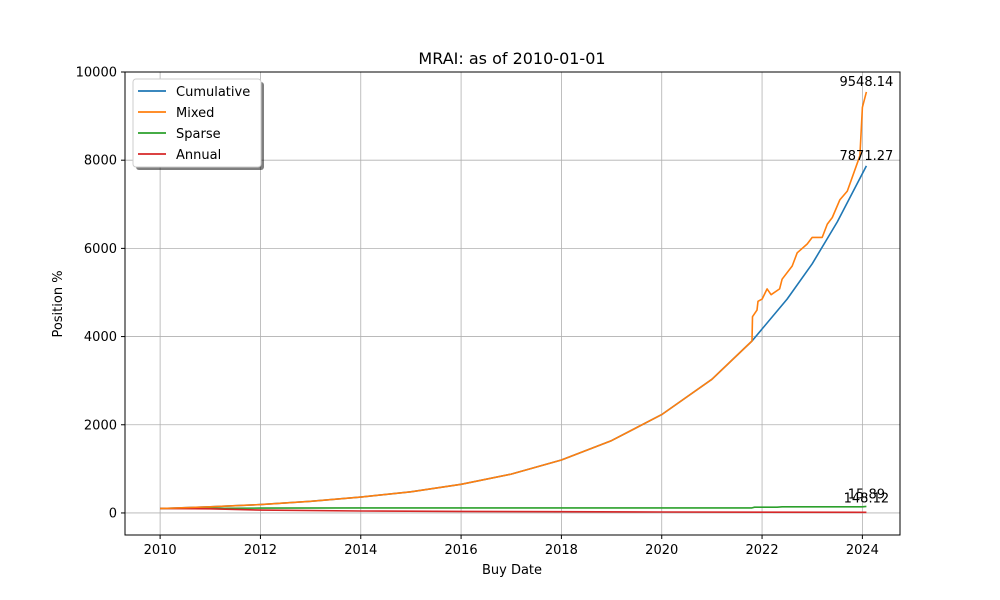 This screenshot has height=600, width=1000. What do you see at coordinates (360, 550) in the screenshot?
I see `x-tick-label: 2014` at bounding box center [360, 550].